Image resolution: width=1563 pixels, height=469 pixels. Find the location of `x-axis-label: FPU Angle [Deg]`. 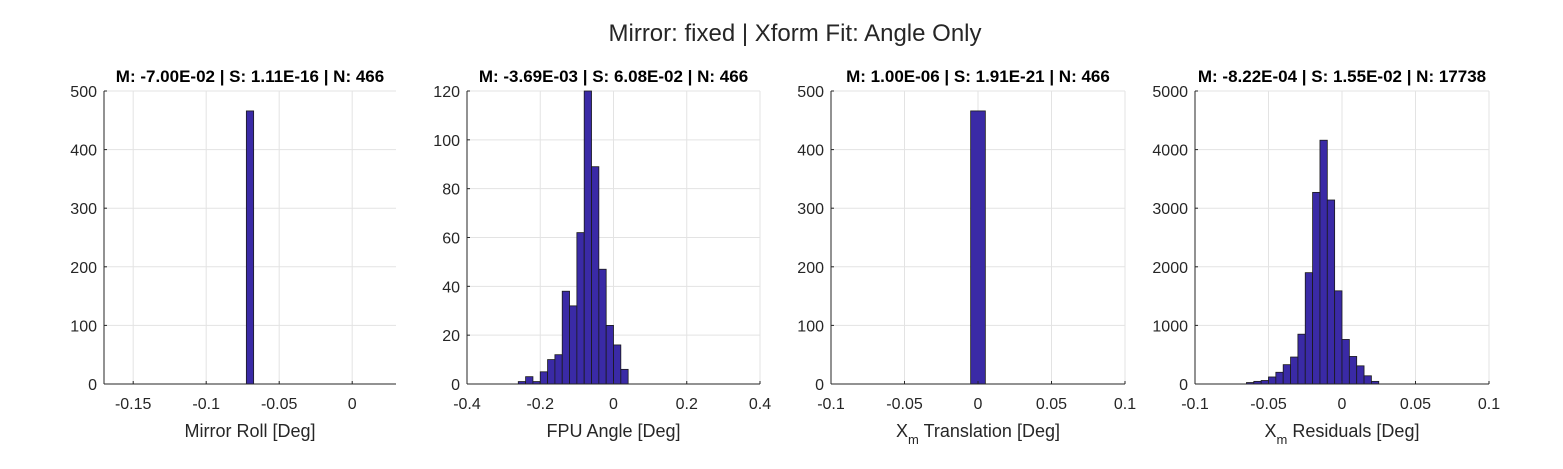

x-axis-label: FPU Angle [Deg] is located at coordinates (613, 431).